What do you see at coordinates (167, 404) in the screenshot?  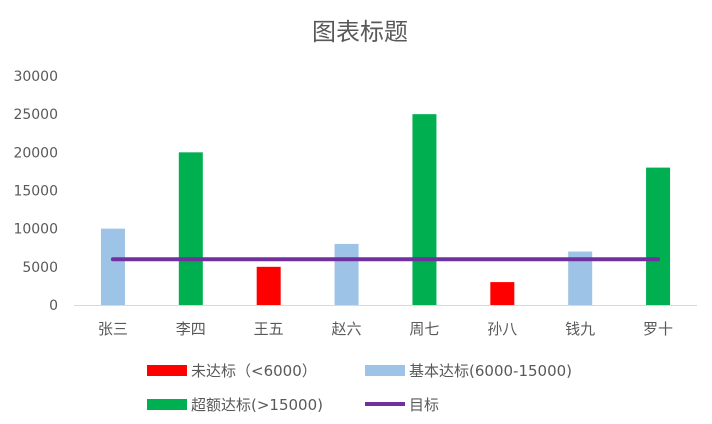 I see `legend-swatch-green` at bounding box center [167, 404].